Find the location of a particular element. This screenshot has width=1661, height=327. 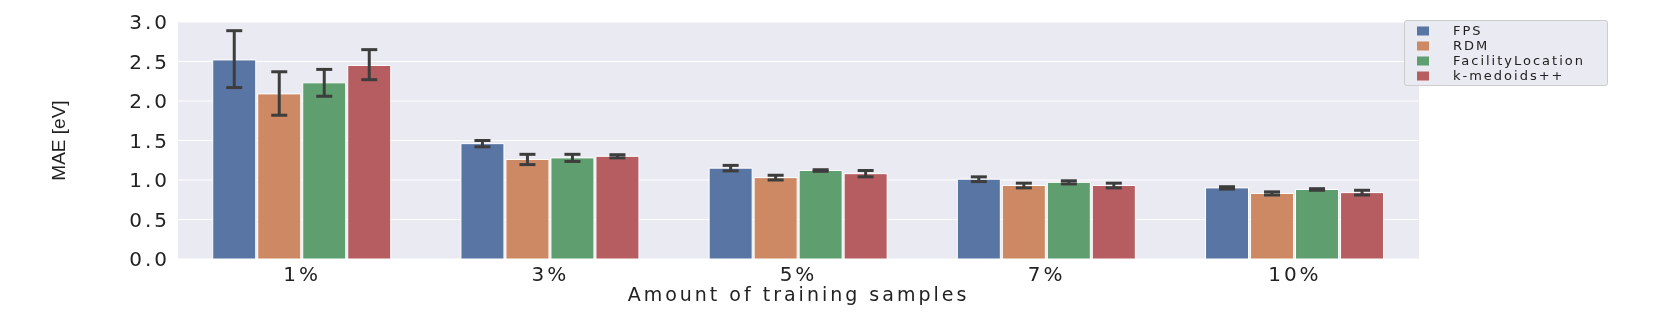

legend-label: FacilityLocation is located at coordinates (1518, 60).